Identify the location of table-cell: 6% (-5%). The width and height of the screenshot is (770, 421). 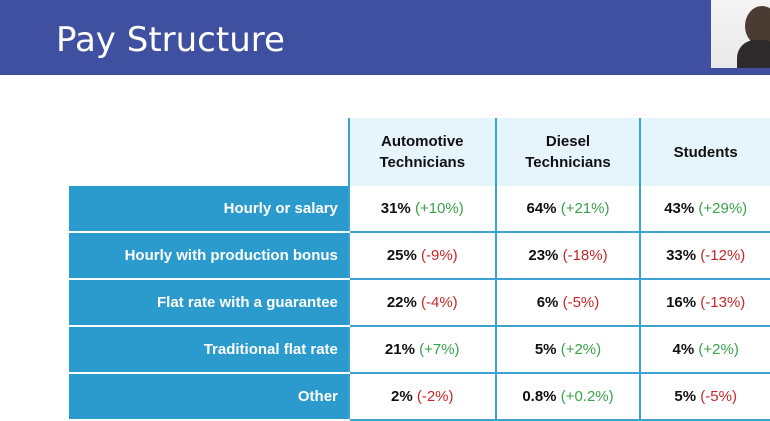
(567, 303).